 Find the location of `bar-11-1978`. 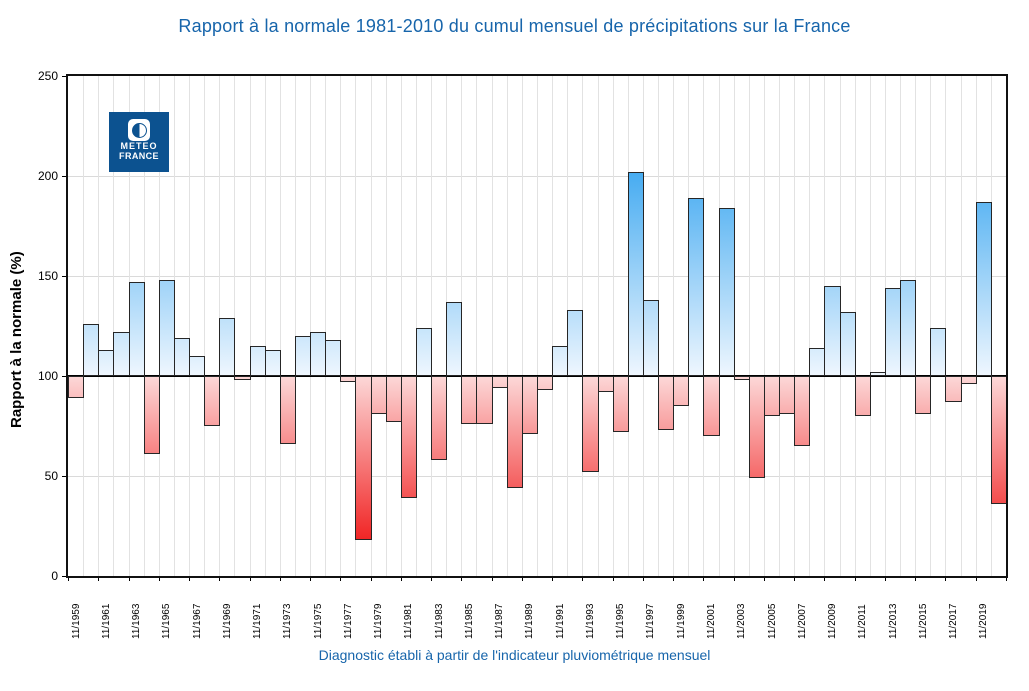

bar-11-1978 is located at coordinates (363, 458).